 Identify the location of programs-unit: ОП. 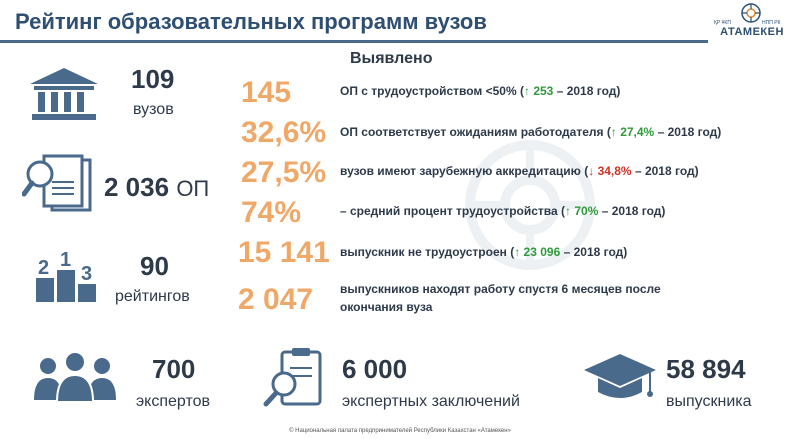
(193, 188).